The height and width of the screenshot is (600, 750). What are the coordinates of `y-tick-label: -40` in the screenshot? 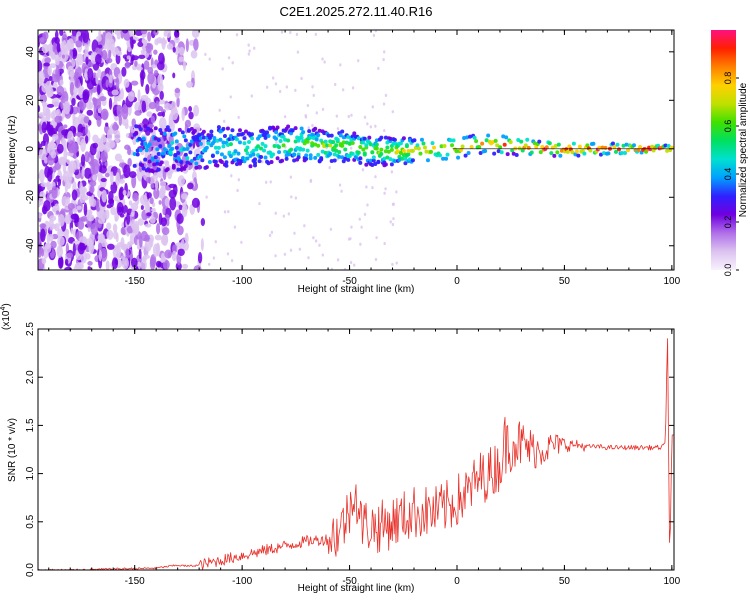 It's located at (30, 245).